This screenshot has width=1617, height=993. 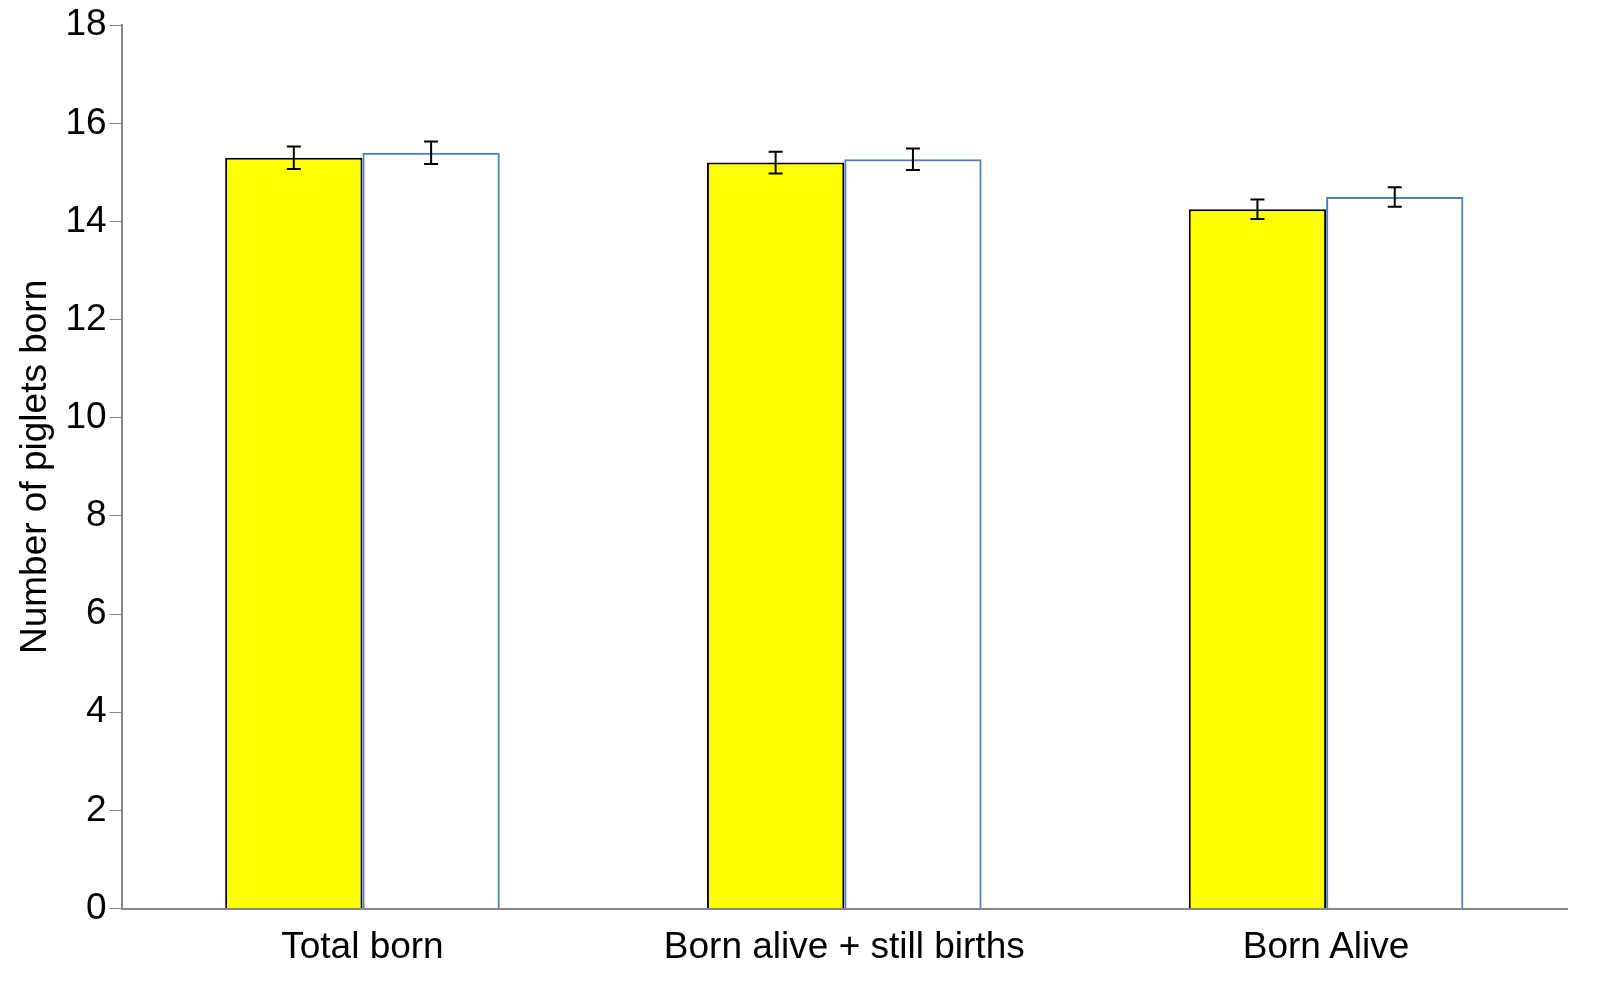 I want to click on y-axis-title: Number of piglets born, so click(x=34, y=467).